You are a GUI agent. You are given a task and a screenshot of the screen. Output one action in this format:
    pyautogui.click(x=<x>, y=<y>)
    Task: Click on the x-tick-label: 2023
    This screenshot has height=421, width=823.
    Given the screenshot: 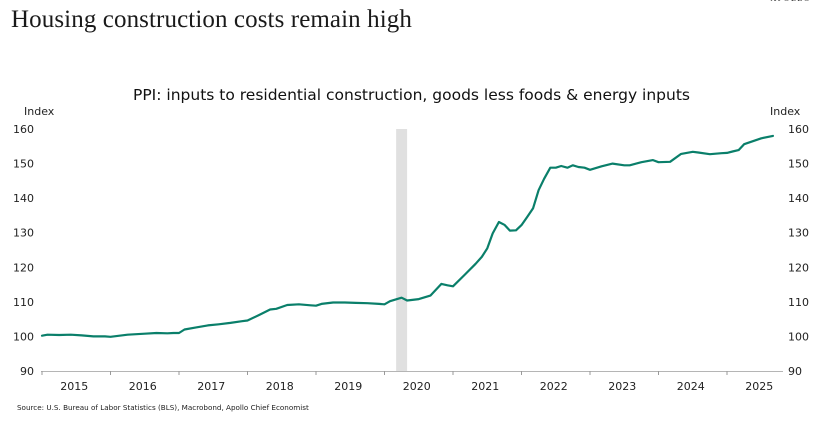 What is the action you would take?
    pyautogui.click(x=622, y=386)
    